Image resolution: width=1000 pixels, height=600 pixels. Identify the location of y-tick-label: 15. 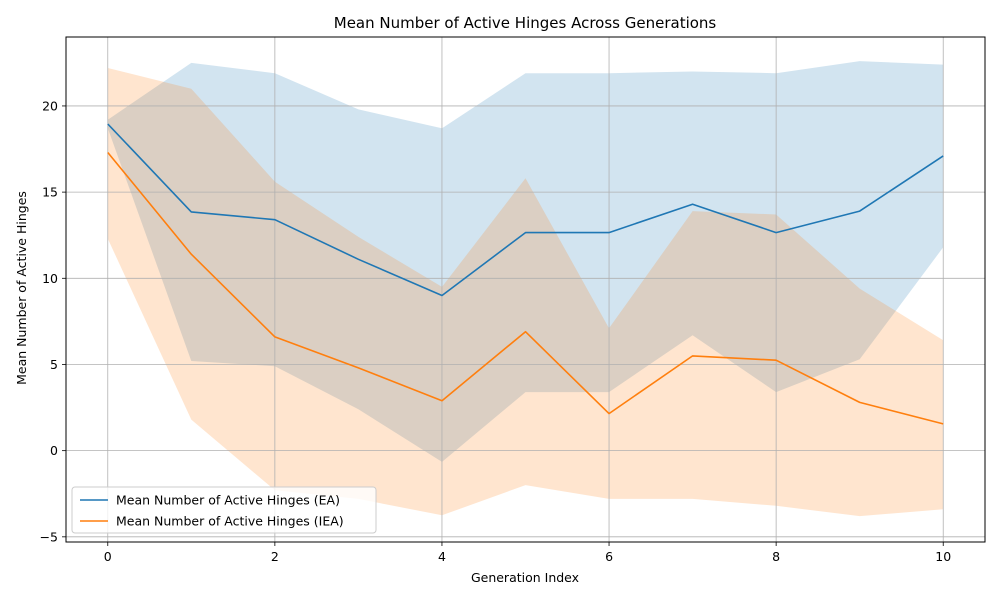
(50, 192).